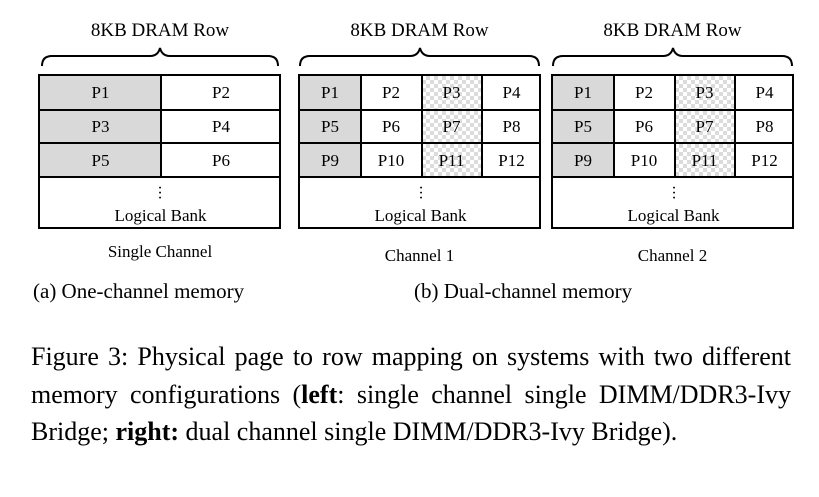  What do you see at coordinates (420, 215) in the screenshot?
I see `channel1-bank-label: Logical Bank` at bounding box center [420, 215].